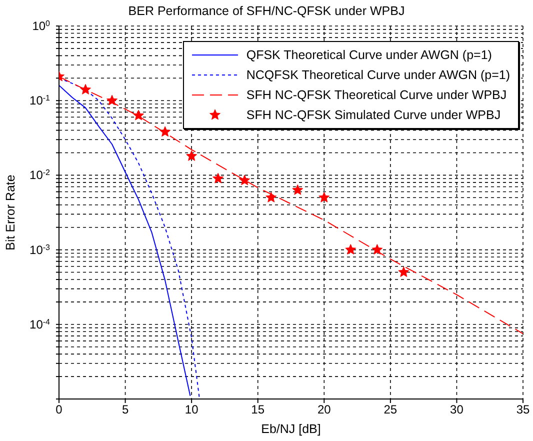  Describe the element at coordinates (523, 409) in the screenshot. I see `x-tick-label: 35` at that location.